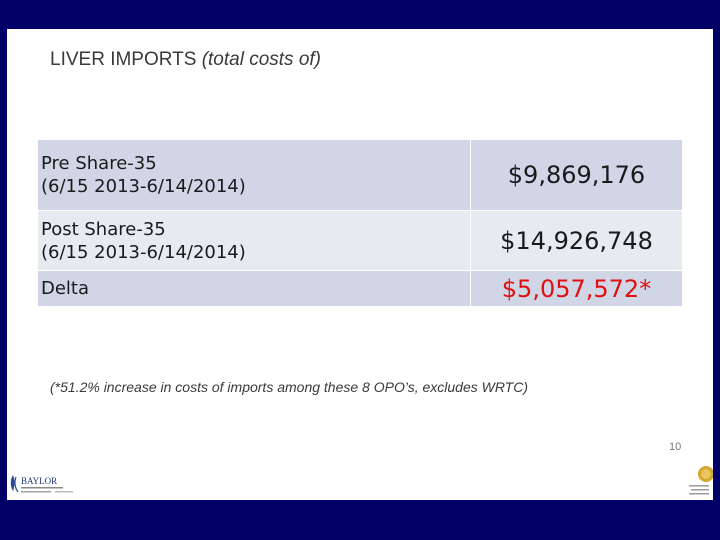  What do you see at coordinates (576, 288) in the screenshot?
I see `delta-value: $5,057,572*` at bounding box center [576, 288].